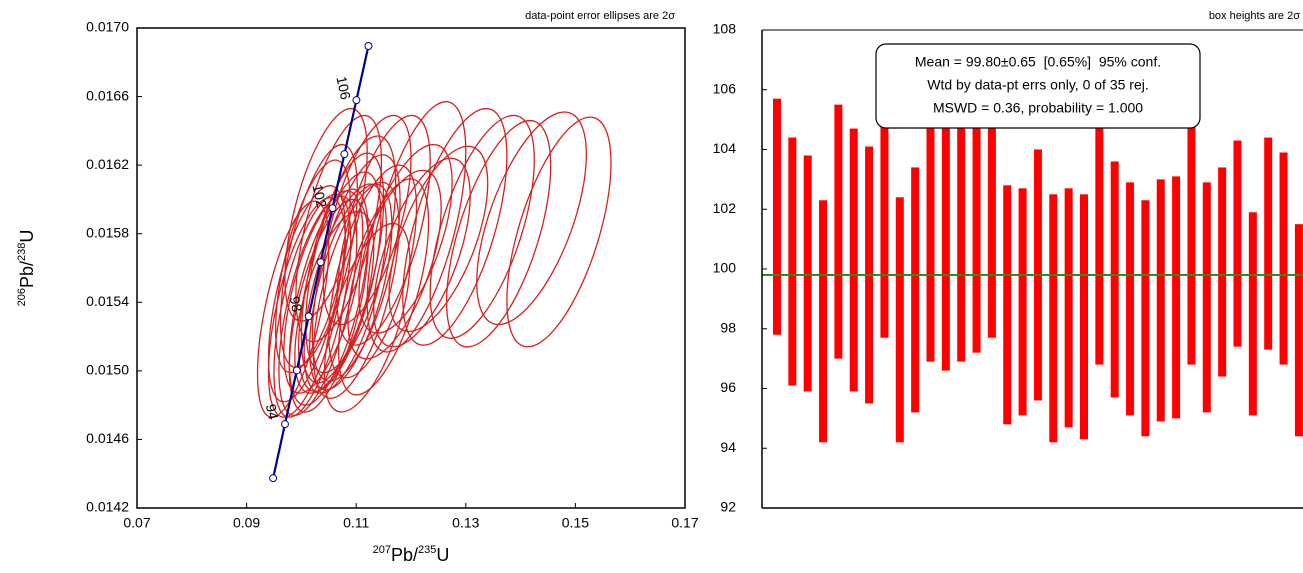 This screenshot has width=1303, height=573. What do you see at coordinates (728, 447) in the screenshot?
I see `y-tick-label: 94` at bounding box center [728, 447].